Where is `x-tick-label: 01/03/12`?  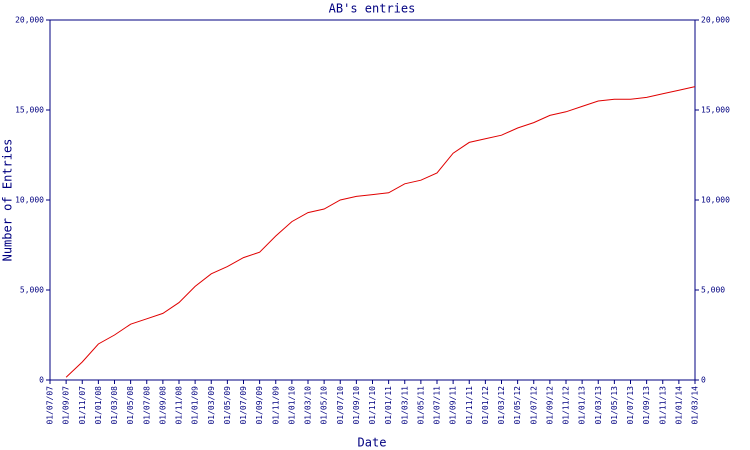 x-tick-label: 01/03/12 is located at coordinates (501, 405).